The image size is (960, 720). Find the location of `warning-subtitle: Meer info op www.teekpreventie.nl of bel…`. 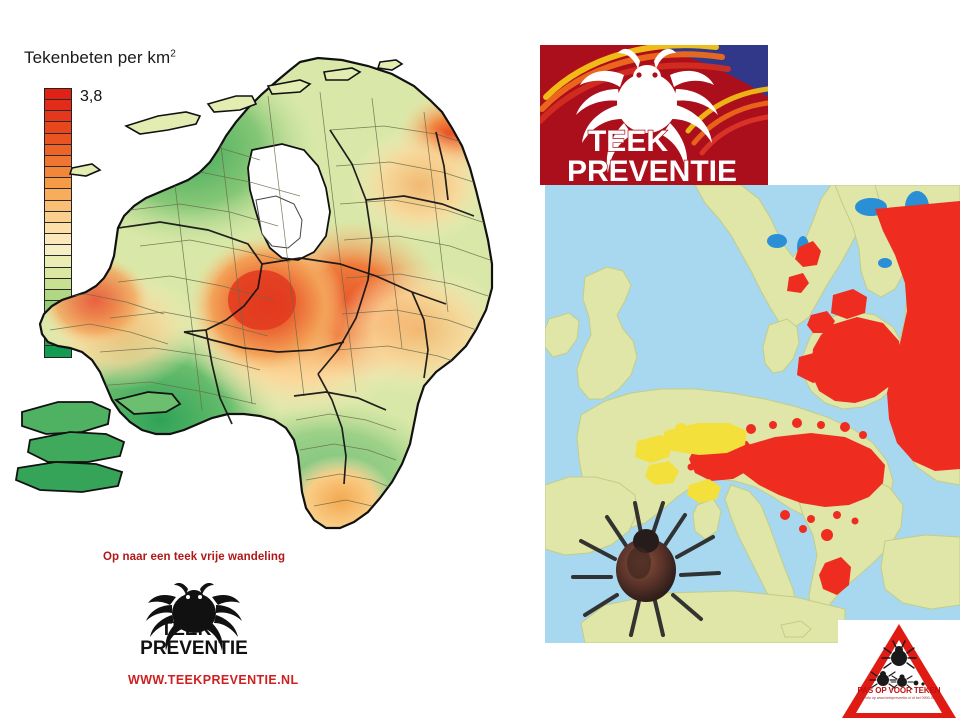

warning-subtitle: Meer info op www.teekpreventie.nl of bel… is located at coordinates (899, 698).